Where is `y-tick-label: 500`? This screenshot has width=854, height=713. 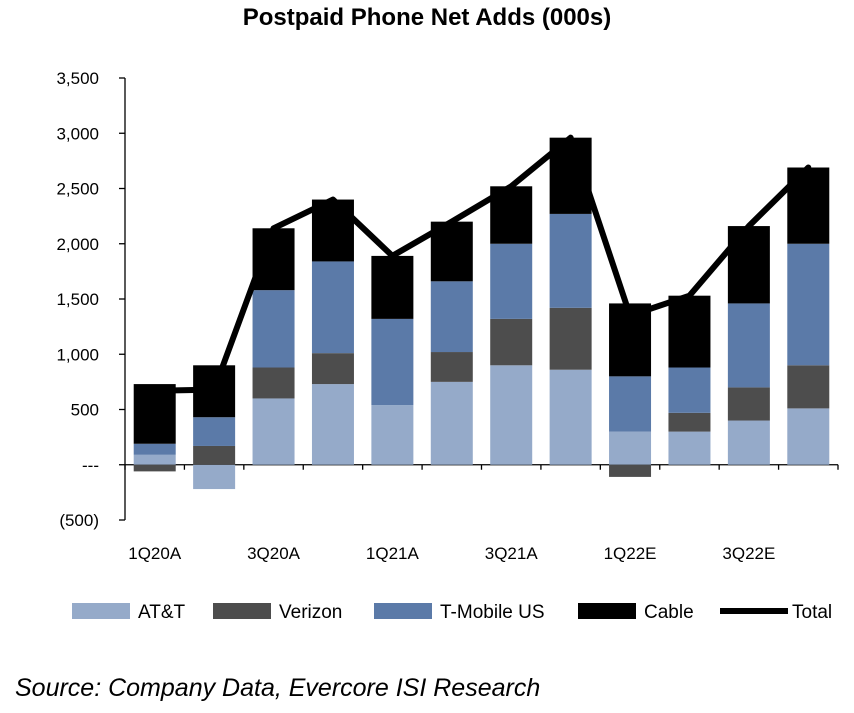 y-tick-label: 500 is located at coordinates (85, 410).